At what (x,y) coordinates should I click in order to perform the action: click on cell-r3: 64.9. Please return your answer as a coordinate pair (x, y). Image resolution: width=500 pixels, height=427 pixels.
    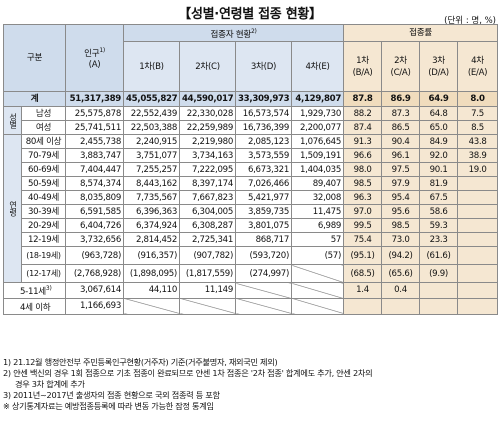
    Looking at the image, I should click on (439, 99).